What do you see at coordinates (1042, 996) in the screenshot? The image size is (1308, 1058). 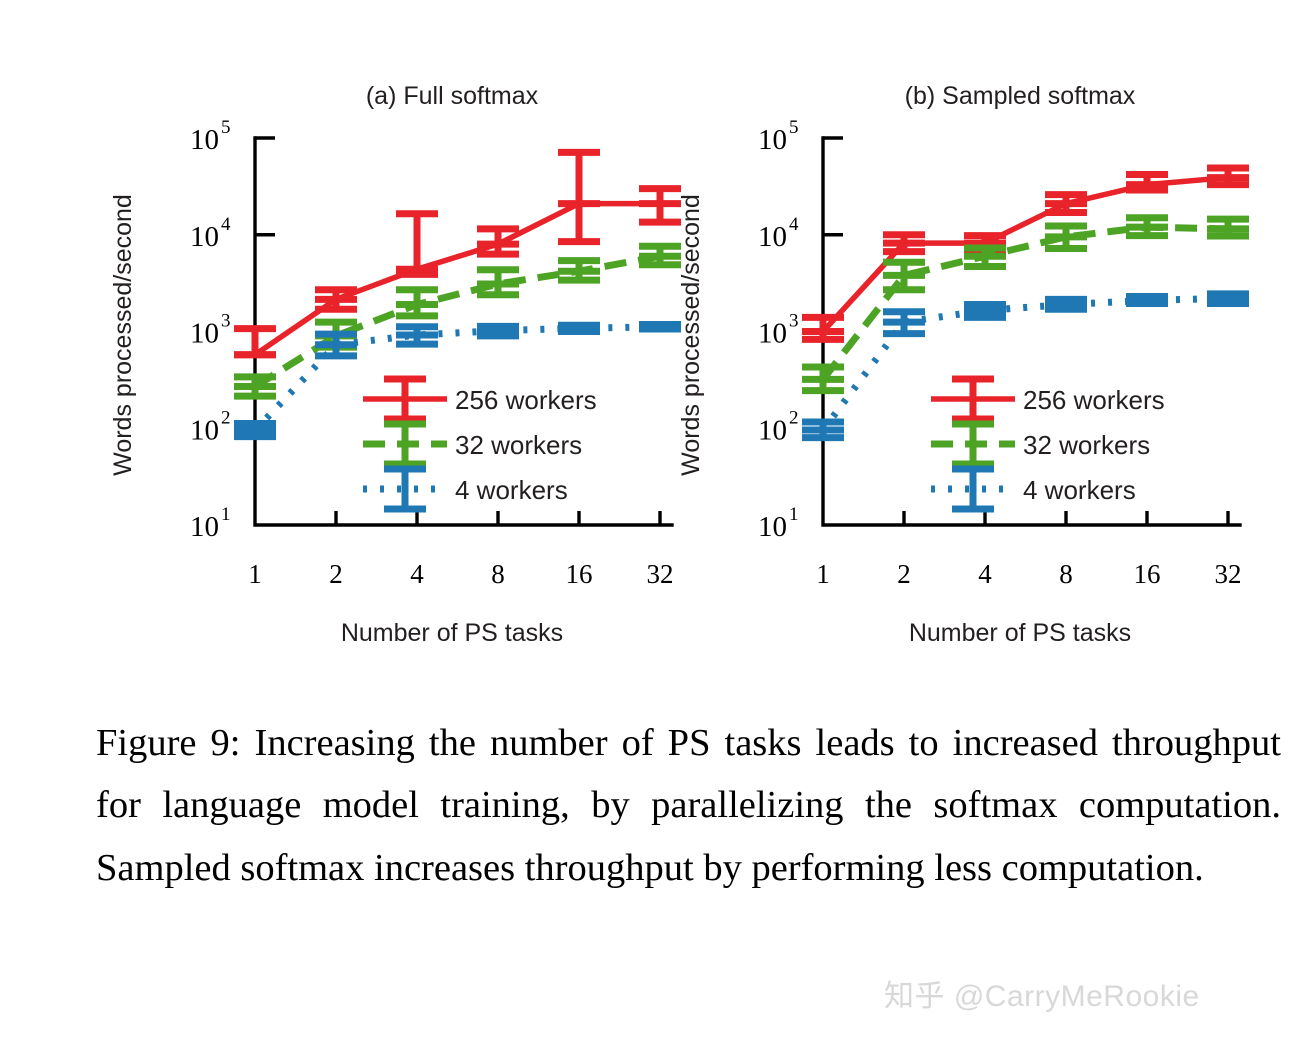 I see `zhihu-watermark: 知乎 @CarryMeRookie` at bounding box center [1042, 996].